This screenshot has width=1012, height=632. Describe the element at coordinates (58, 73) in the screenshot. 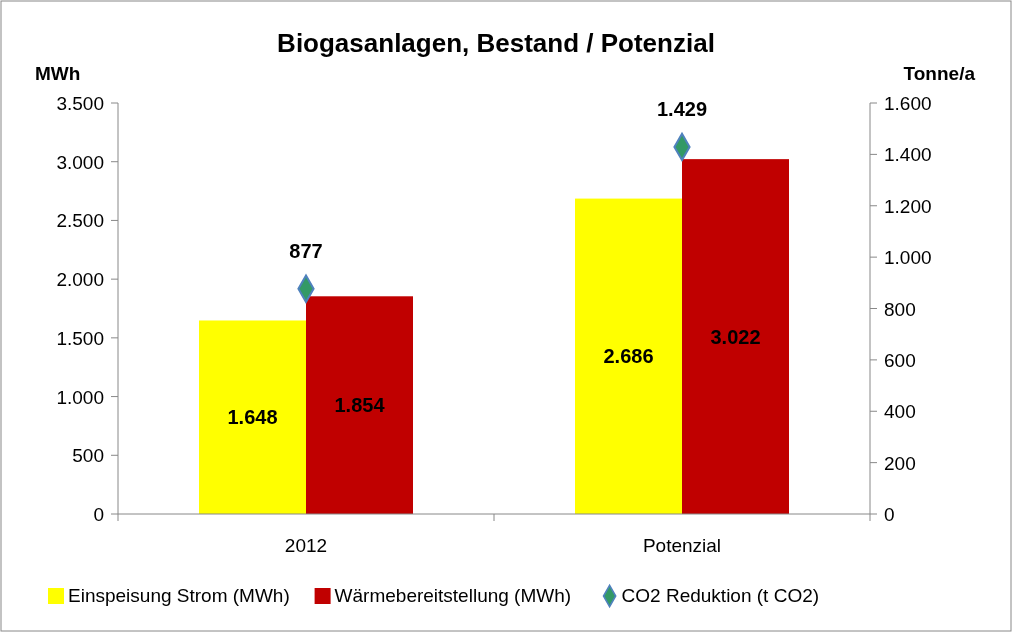

I see `y-axis-title: MWh` at that location.